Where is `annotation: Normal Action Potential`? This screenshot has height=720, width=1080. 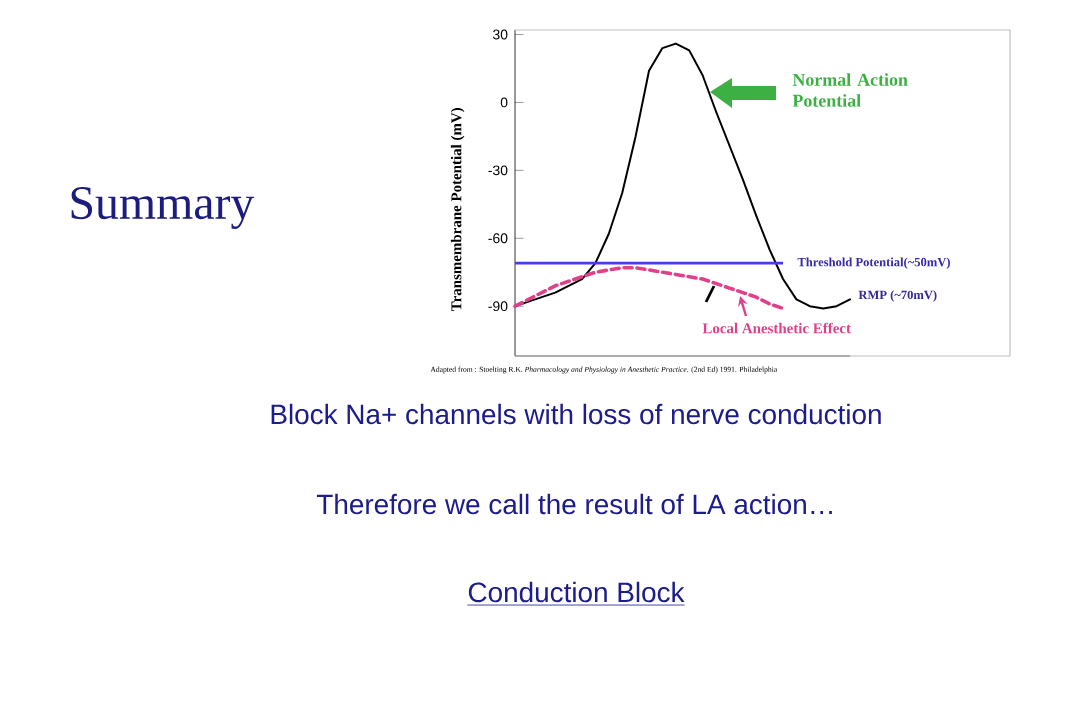
annotation: Normal Action Potential is located at coordinates (850, 90).